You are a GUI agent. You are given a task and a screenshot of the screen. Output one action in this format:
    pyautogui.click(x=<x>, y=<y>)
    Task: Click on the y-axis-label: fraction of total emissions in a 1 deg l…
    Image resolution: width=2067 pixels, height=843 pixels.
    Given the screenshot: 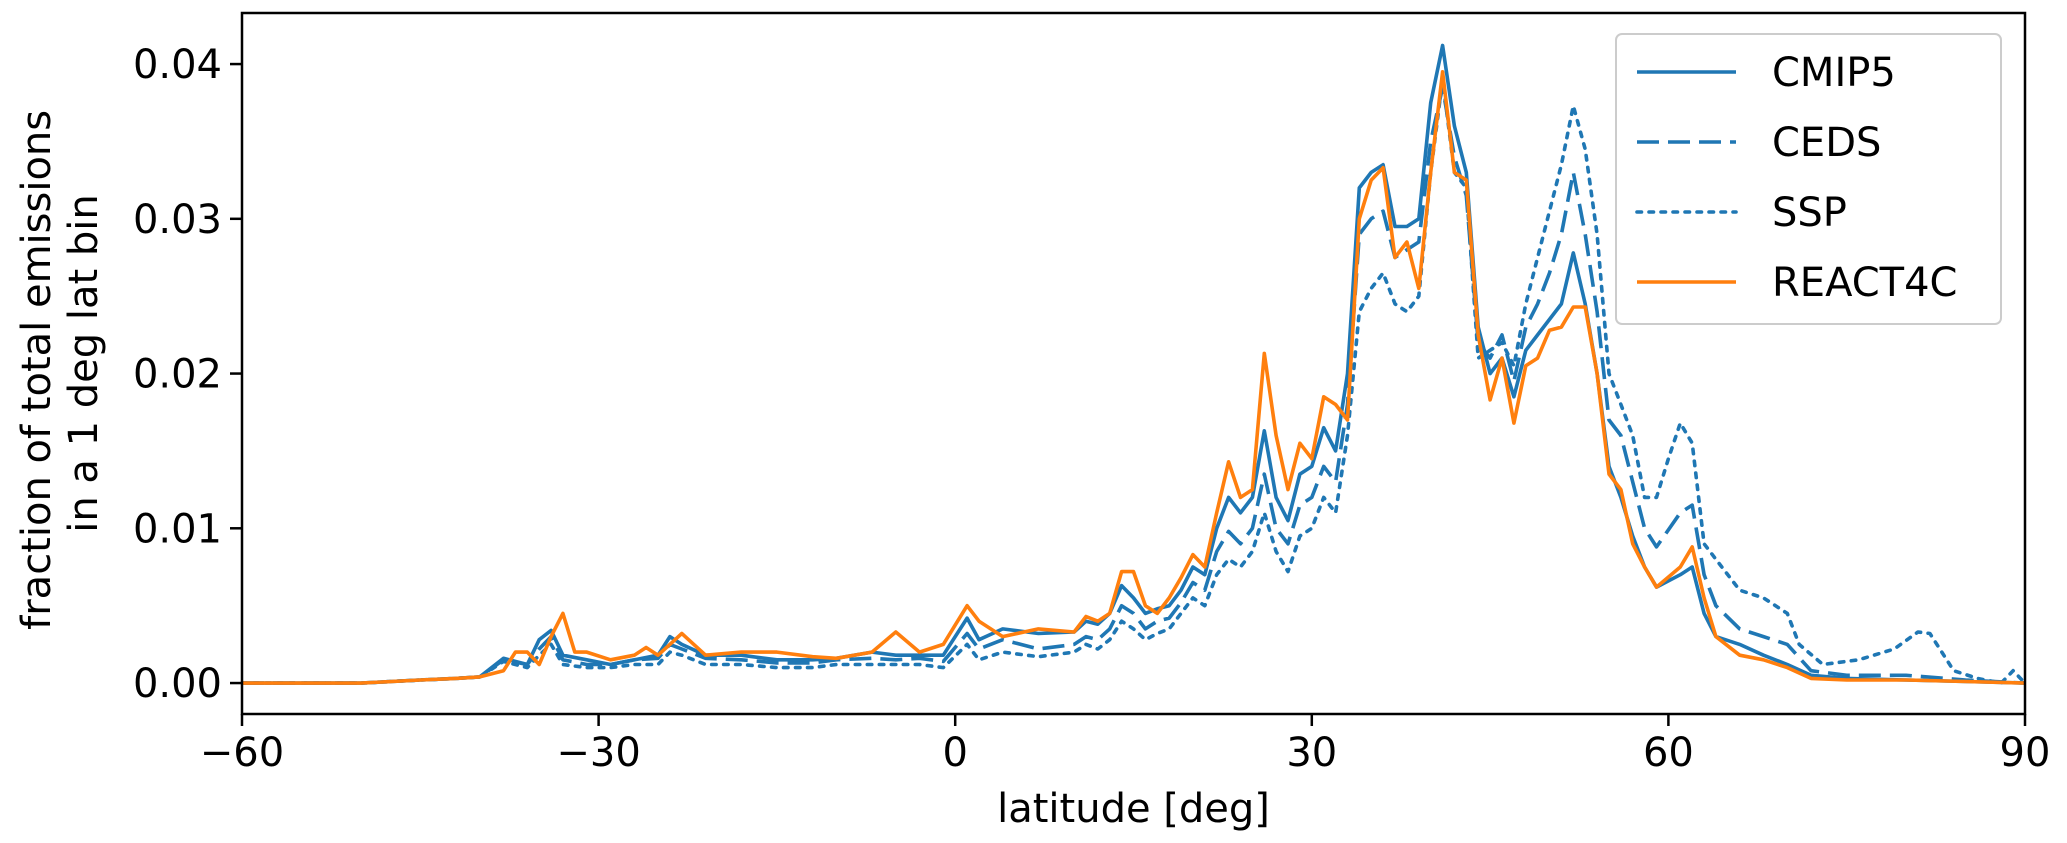 What is the action you would take?
    pyautogui.click(x=60, y=363)
    